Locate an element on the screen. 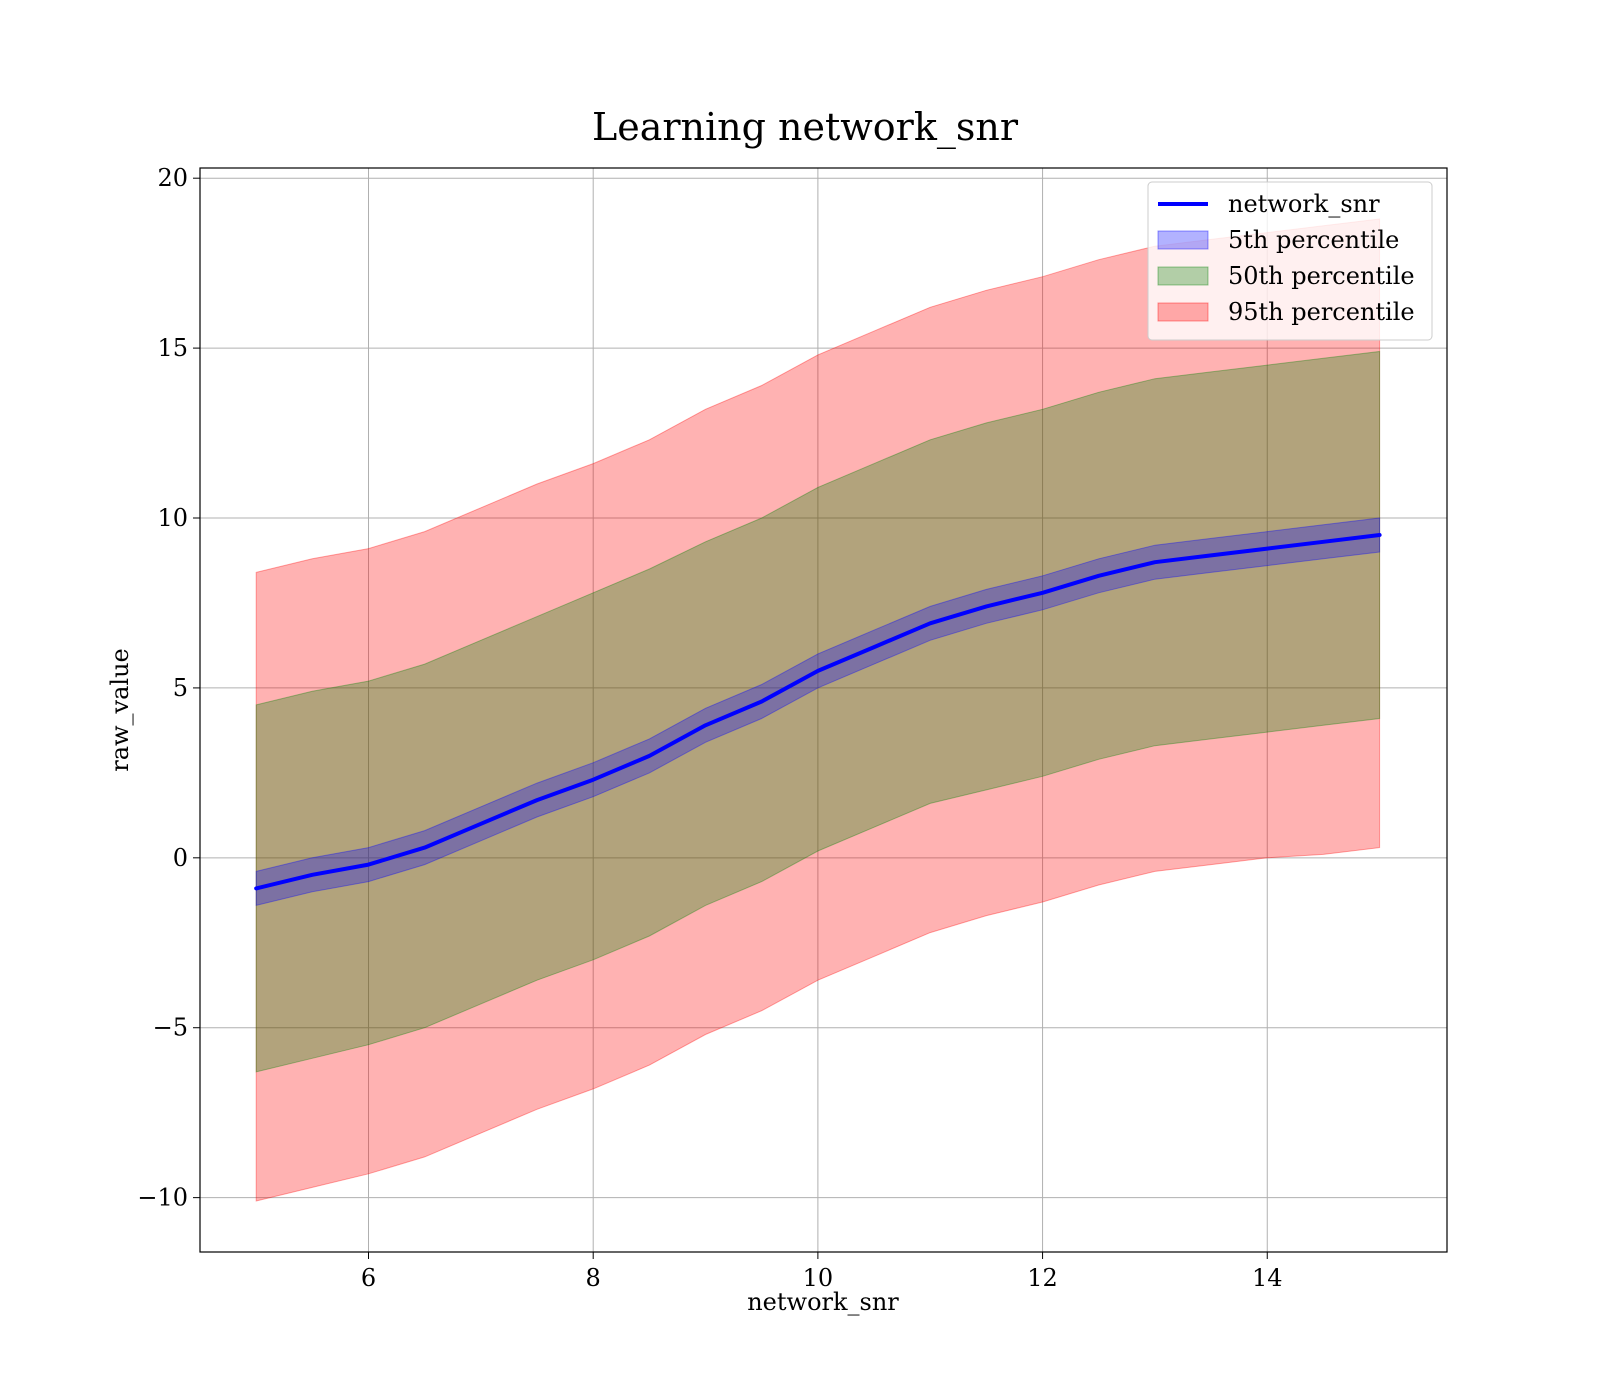 The height and width of the screenshot is (1400, 1600). legend-label-5th-percentile: 5th percentile is located at coordinates (1313, 240).